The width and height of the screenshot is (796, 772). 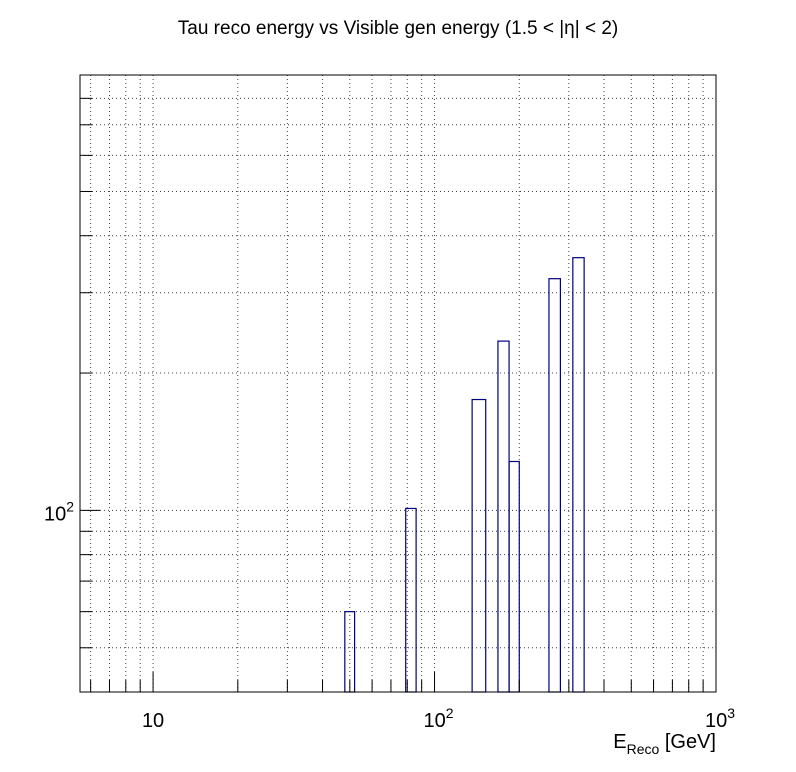 I want to click on x-axis-label-main: E, so click(x=619, y=742).